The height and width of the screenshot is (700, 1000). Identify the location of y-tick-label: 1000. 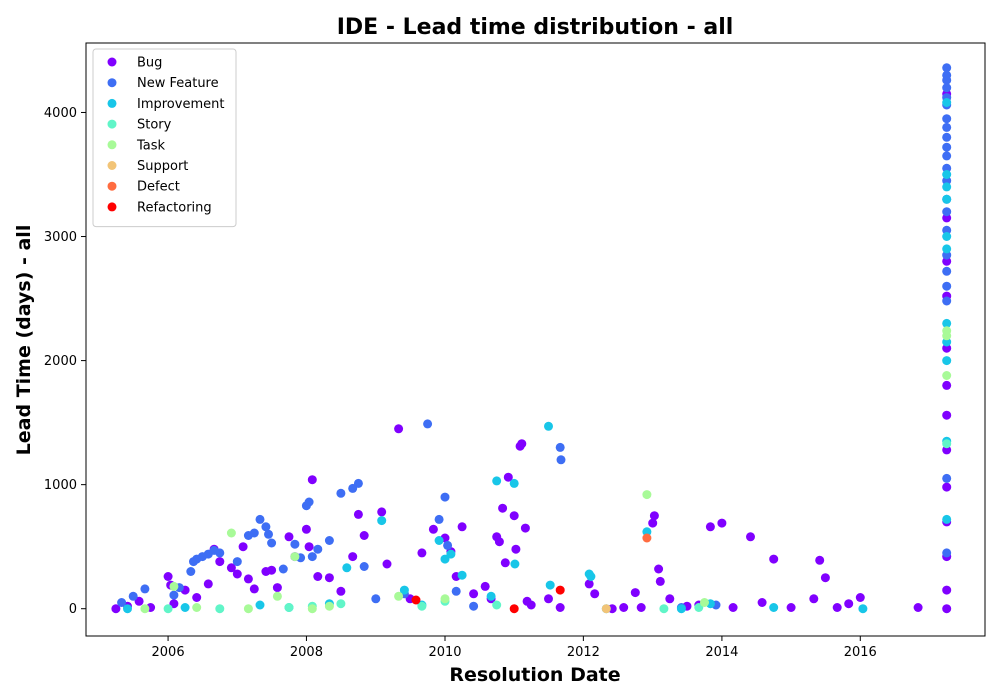
(60, 485).